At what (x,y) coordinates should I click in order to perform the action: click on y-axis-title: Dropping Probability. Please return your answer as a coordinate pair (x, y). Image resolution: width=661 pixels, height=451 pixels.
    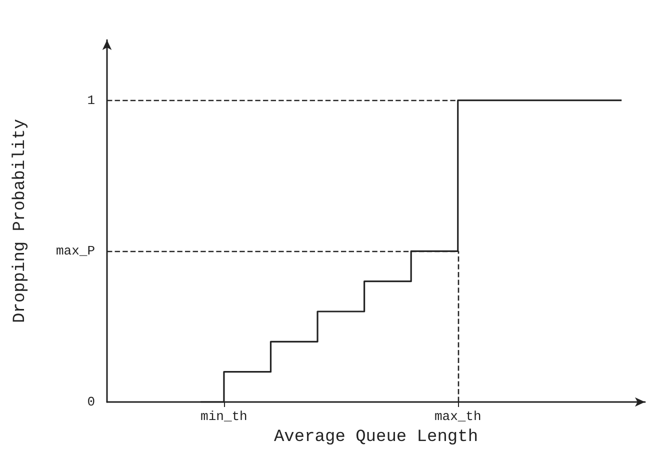
    Looking at the image, I should click on (20, 221).